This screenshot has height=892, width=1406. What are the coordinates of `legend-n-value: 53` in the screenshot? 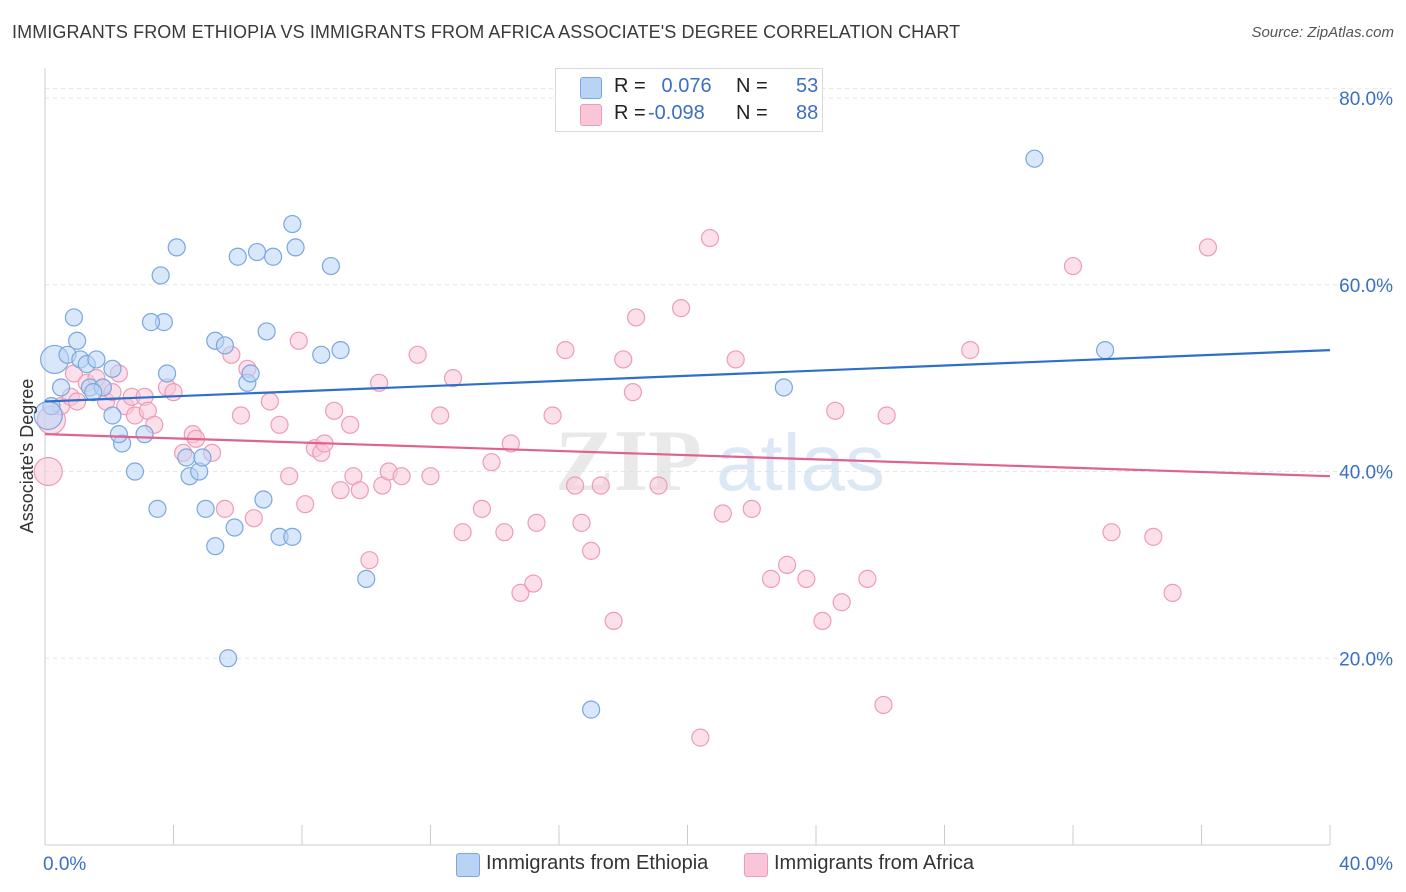 It's located at (807, 86).